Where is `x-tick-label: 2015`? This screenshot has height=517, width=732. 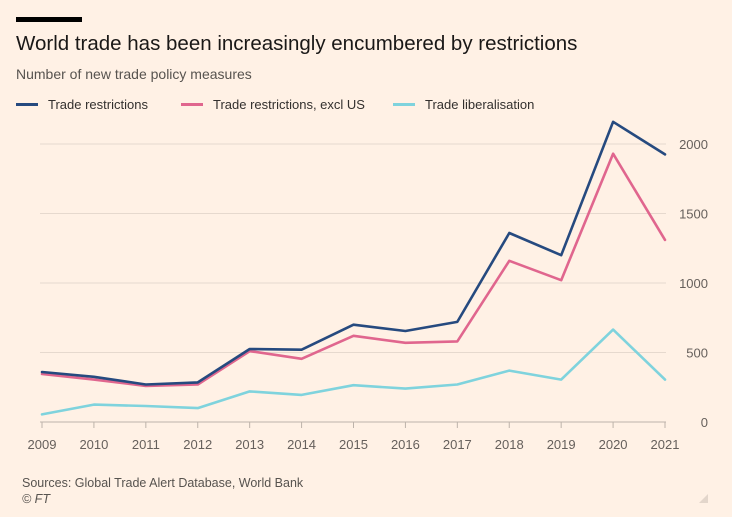
x-tick-label: 2015 is located at coordinates (353, 444).